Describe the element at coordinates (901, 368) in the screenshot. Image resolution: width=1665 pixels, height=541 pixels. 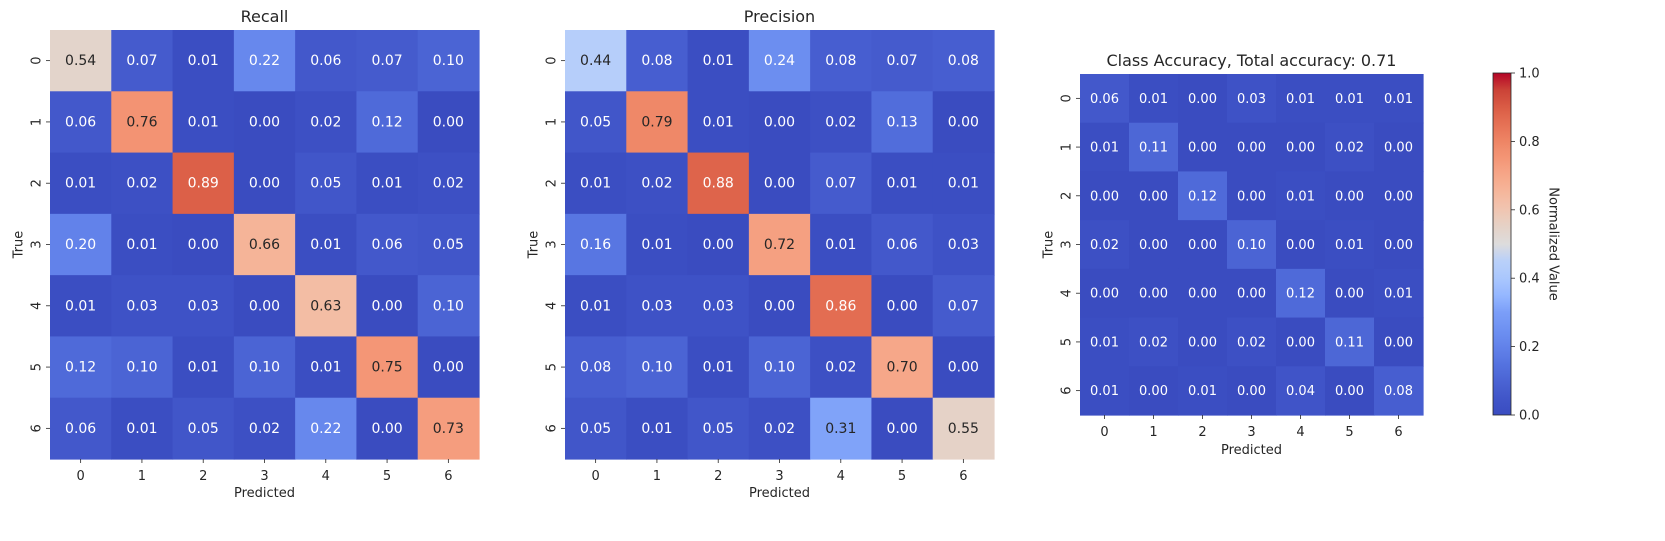
I see `cell-value-label: 0.70` at that location.